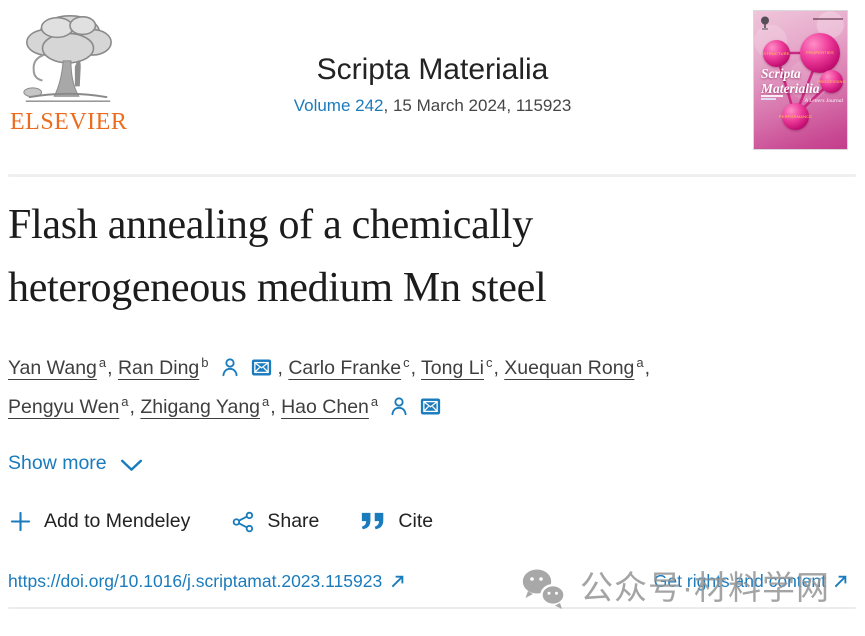  I want to click on cover-sphere-properties: PROPERTIES, so click(820, 53).